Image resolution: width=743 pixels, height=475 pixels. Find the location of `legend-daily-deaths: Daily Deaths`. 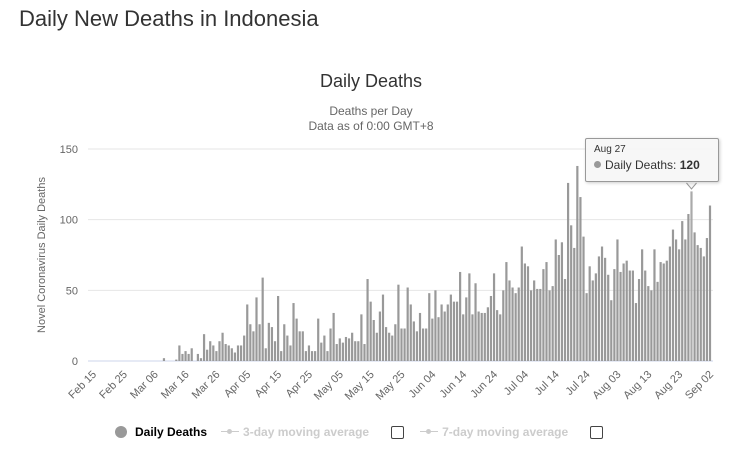

legend-daily-deaths: Daily Deaths is located at coordinates (161, 432).